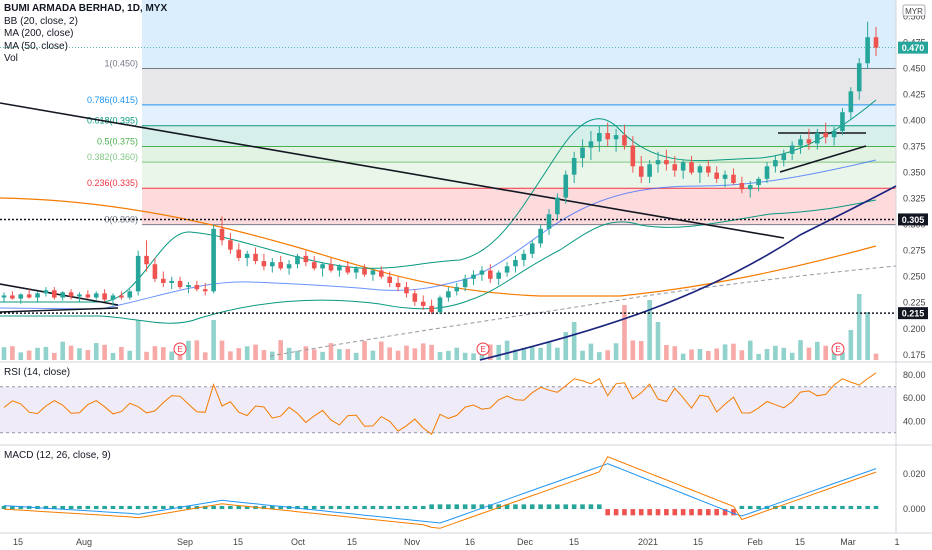  I want to click on legend-symbol: BUMI ARMADA BERHAD, 1D, MYX, so click(86, 8).